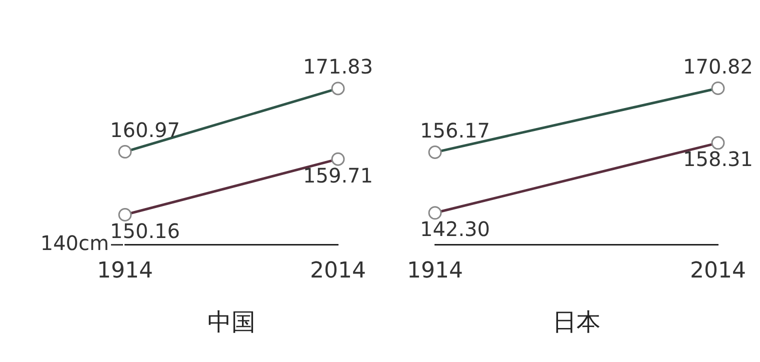 The width and height of the screenshot is (760, 362). Describe the element at coordinates (455, 130) in the screenshot. I see `data-label: 156.17` at that location.